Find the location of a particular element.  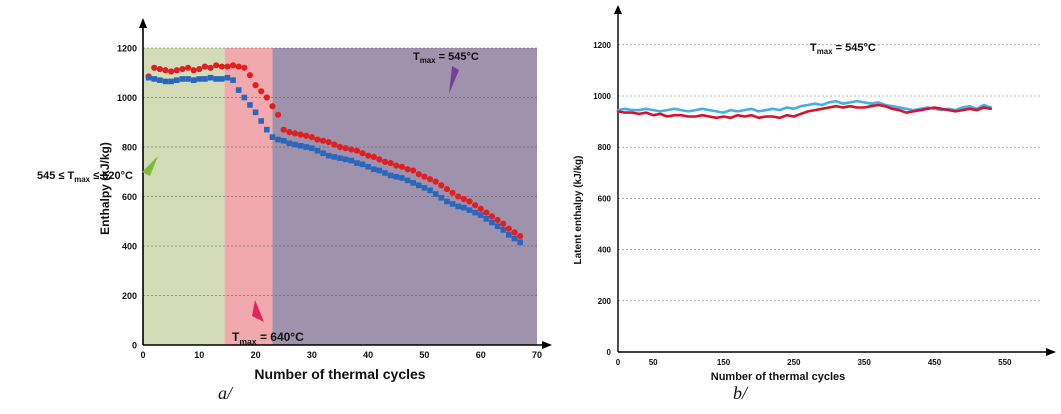

ytick-b-200: 200 is located at coordinates (605, 301).